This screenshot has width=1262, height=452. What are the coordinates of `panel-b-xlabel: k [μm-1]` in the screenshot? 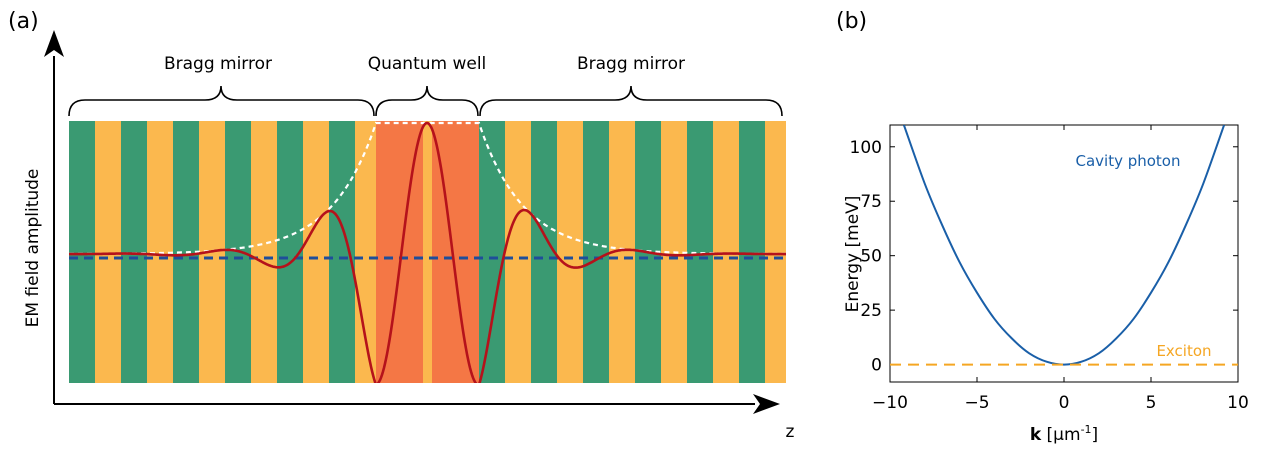 It's located at (1064, 434).